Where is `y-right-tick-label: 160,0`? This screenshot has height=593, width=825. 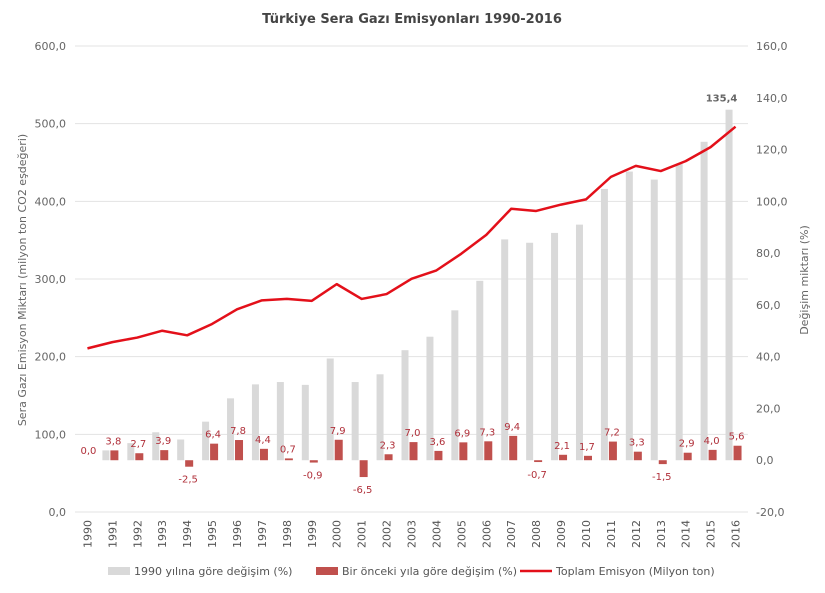 y-right-tick-label: 160,0 is located at coordinates (772, 46).